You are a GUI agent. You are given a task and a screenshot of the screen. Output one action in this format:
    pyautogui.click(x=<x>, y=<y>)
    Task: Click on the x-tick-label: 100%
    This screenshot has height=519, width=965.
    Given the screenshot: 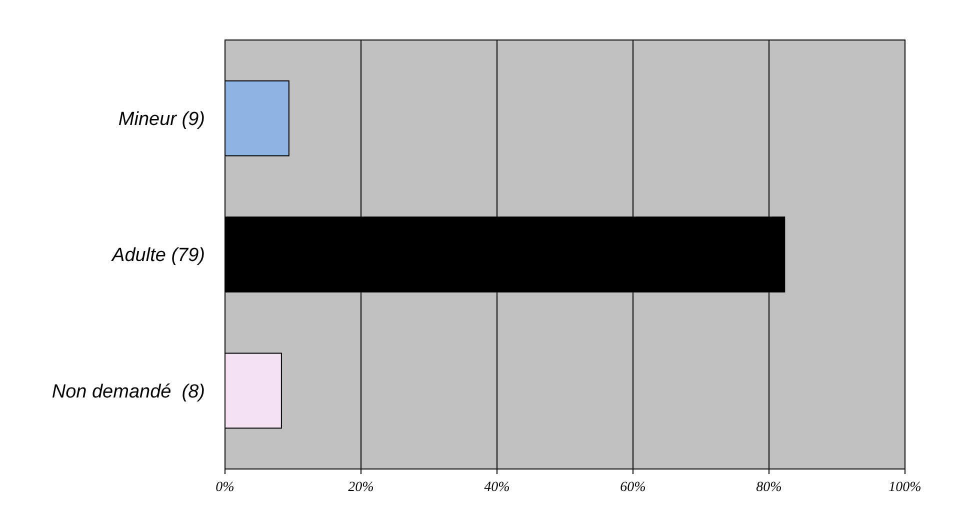 What is the action you would take?
    pyautogui.click(x=905, y=487)
    